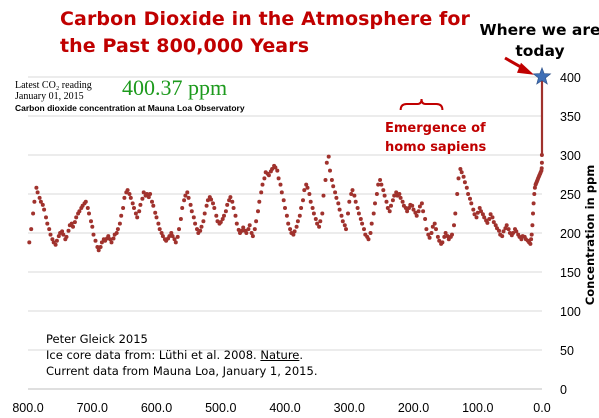 The width and height of the screenshot is (599, 418). What do you see at coordinates (542, 75) in the screenshot?
I see `today-star-marker` at bounding box center [542, 75].